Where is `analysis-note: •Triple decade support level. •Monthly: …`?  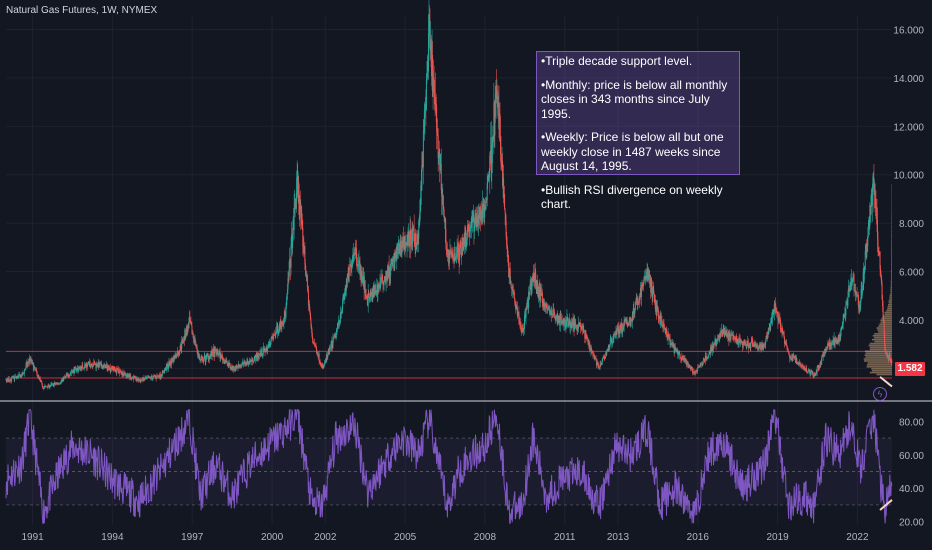
analysis-note: •Triple decade support level. •Monthly: … is located at coordinates (638, 131).